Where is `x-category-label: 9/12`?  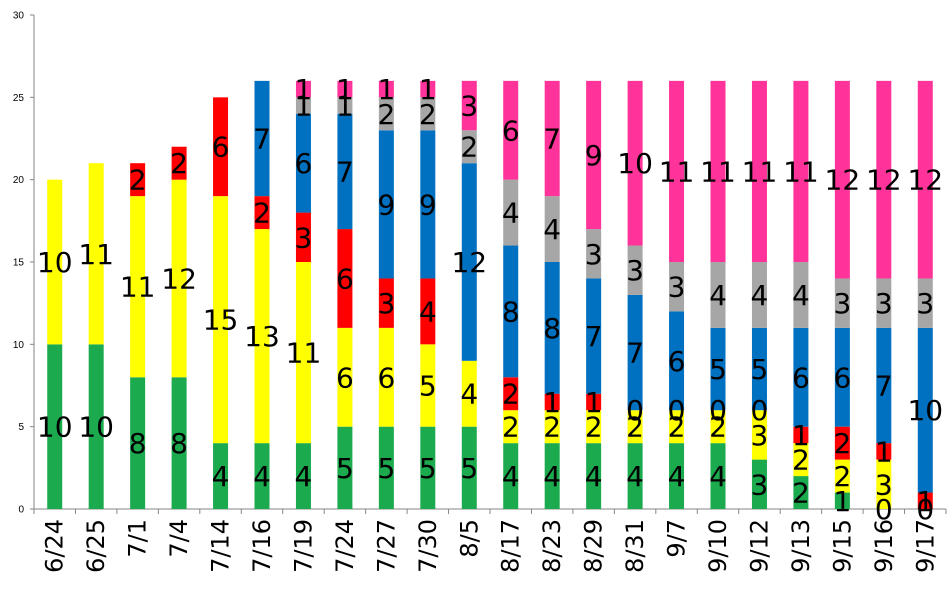 x-category-label: 9/12 is located at coordinates (759, 546).